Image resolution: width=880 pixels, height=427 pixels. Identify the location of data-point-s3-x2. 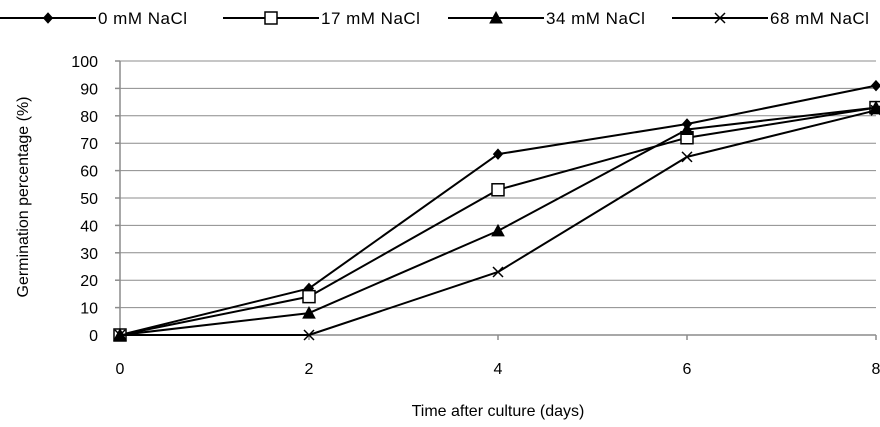
(309, 335).